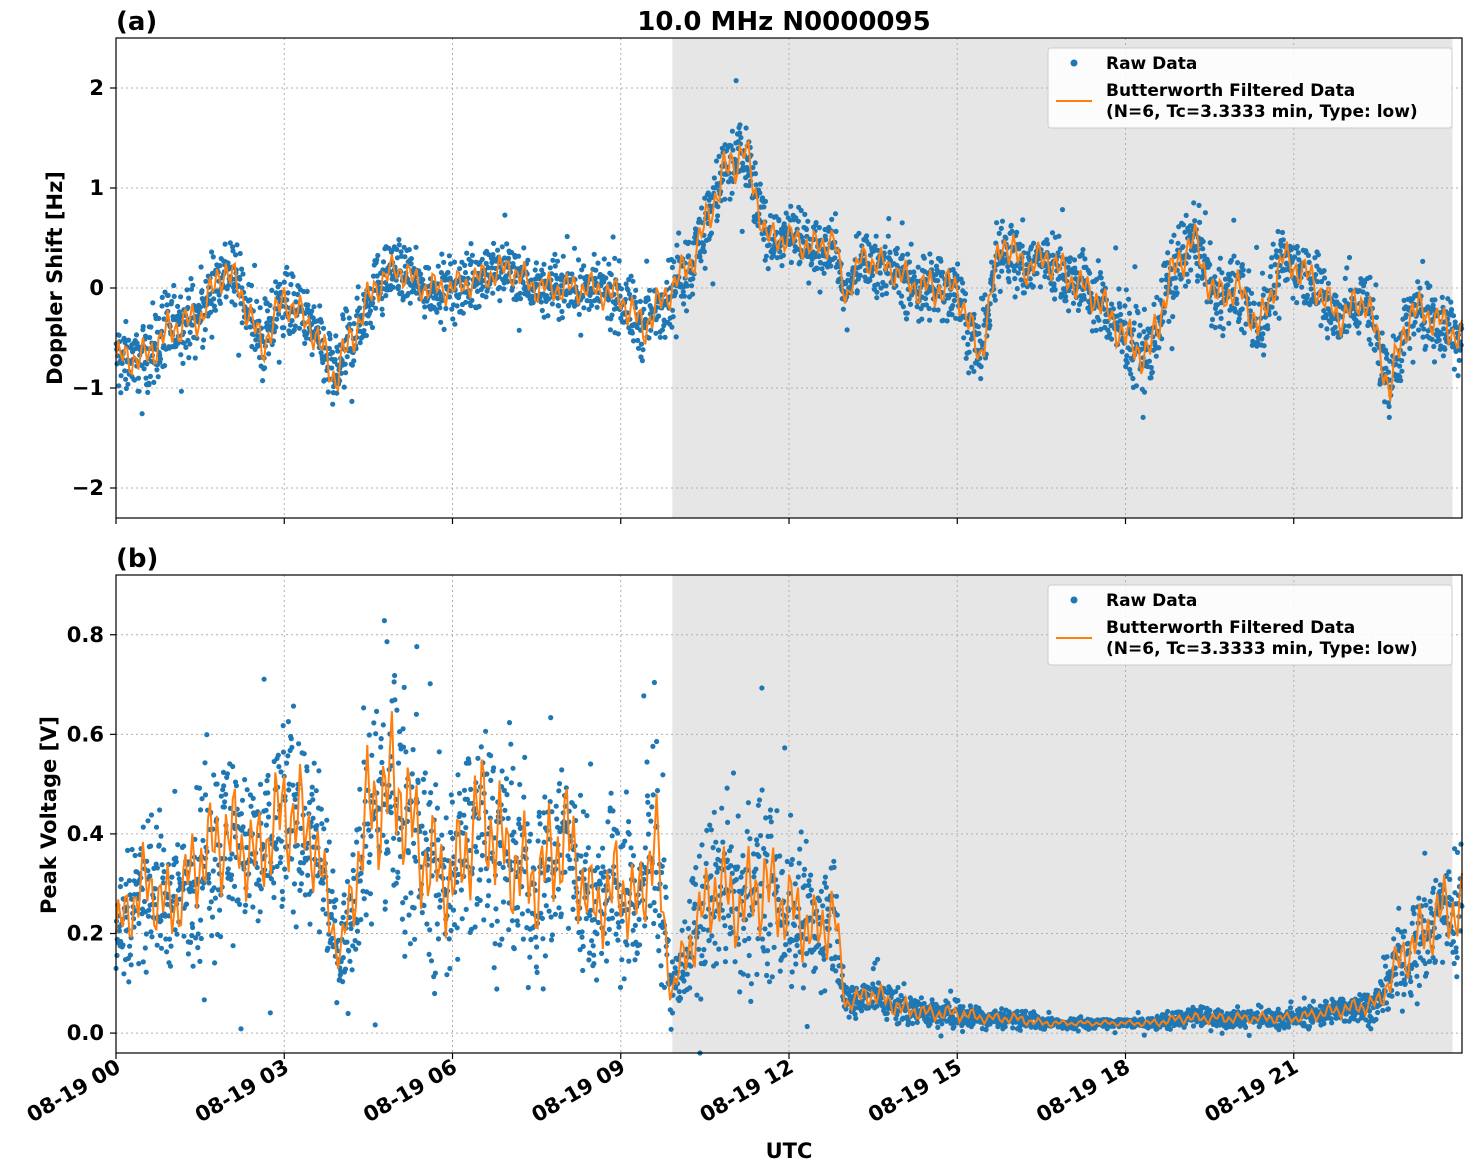  What do you see at coordinates (85, 734) in the screenshot?
I see `y-tick-label: 0.6` at bounding box center [85, 734].